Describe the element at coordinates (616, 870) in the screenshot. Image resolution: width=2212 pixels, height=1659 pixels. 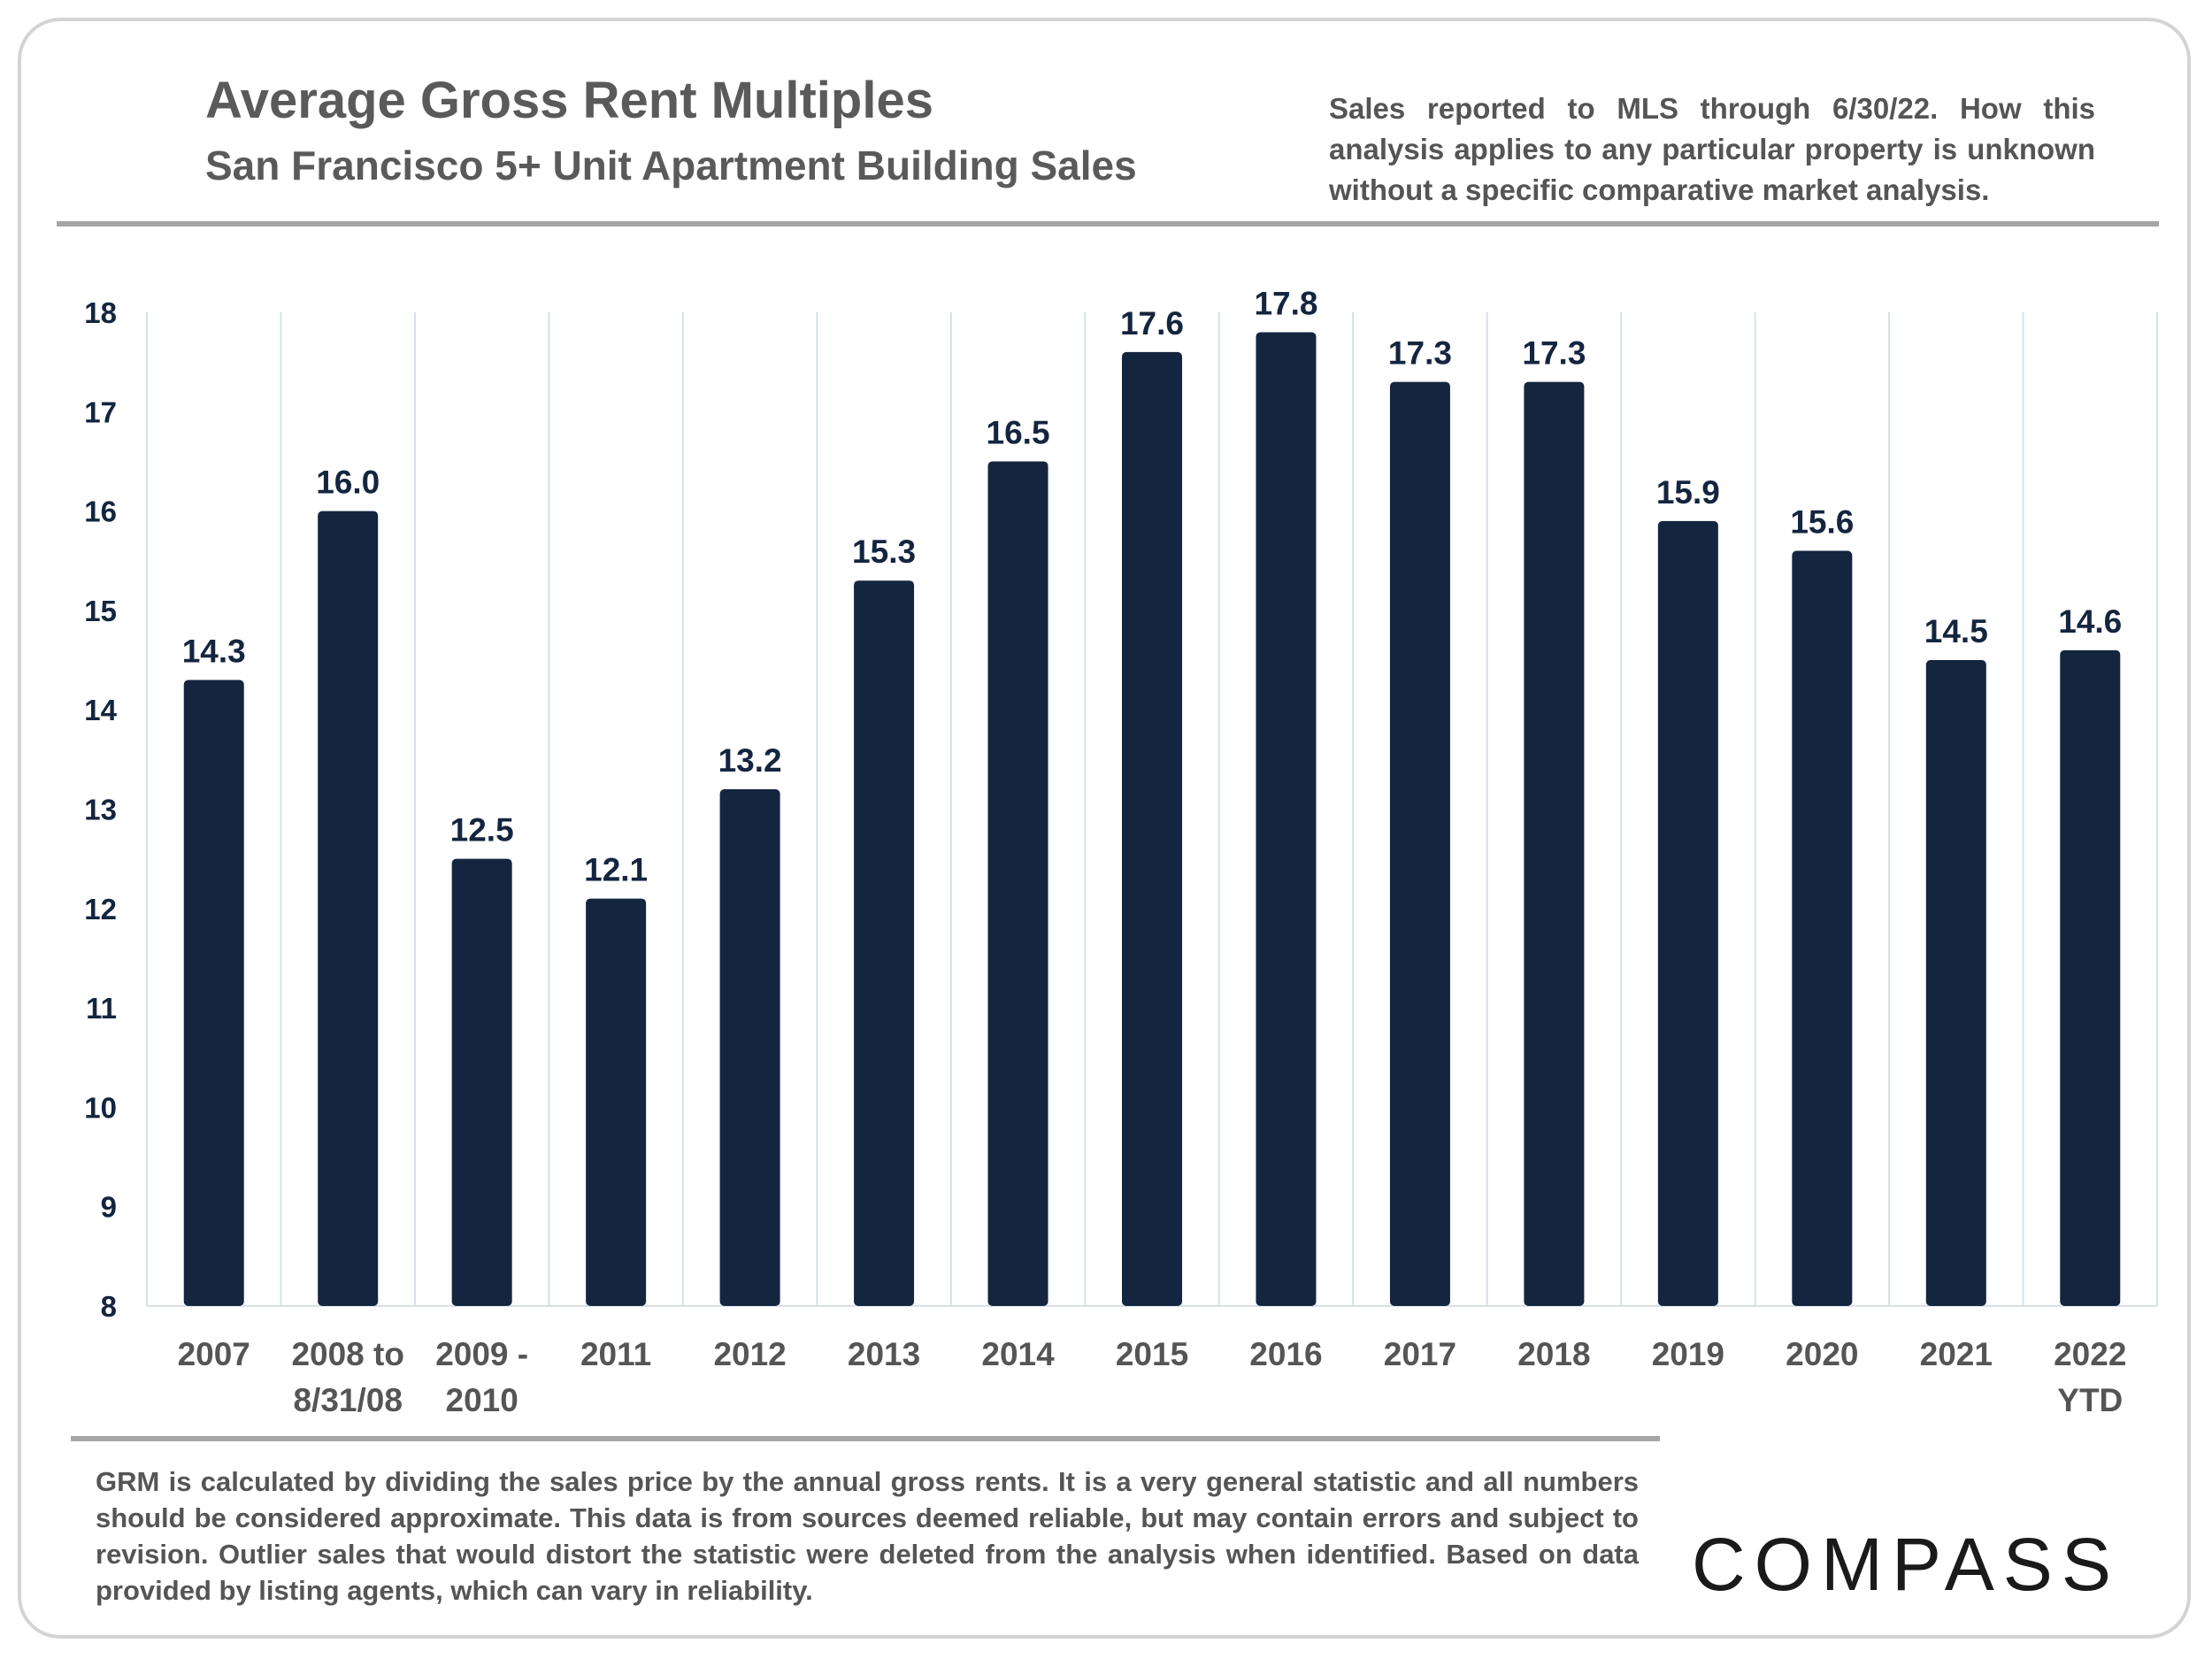
I see `data-label: 12.1` at that location.